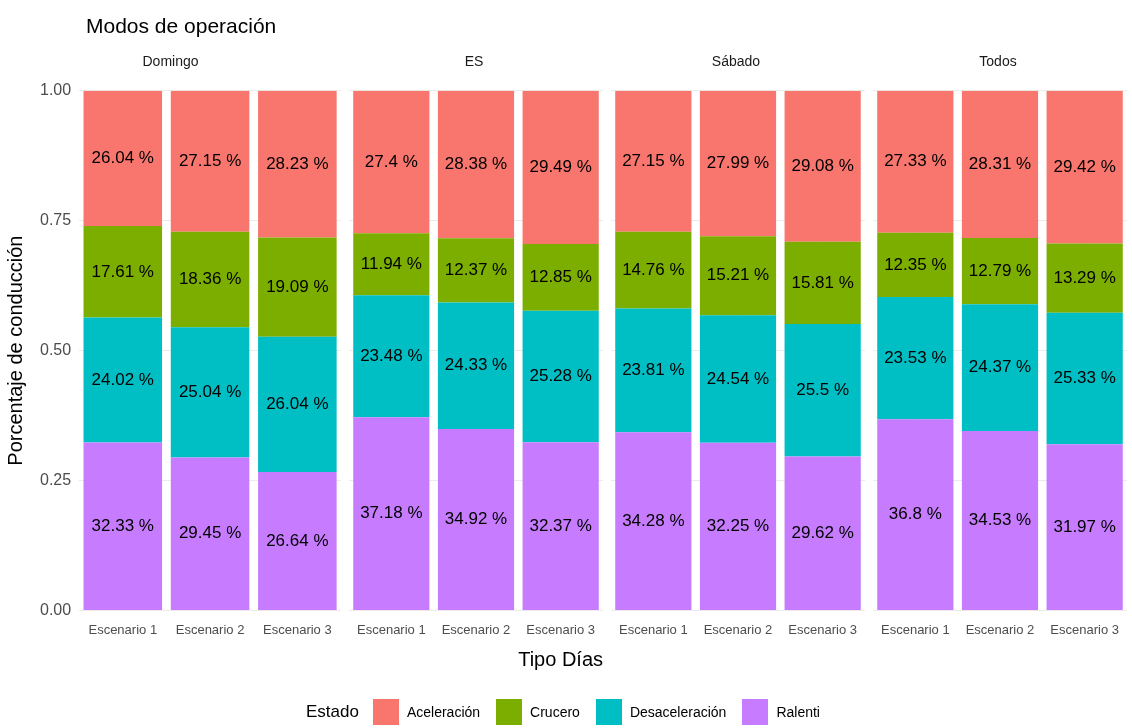 The width and height of the screenshot is (1132, 728). Describe the element at coordinates (56, 609) in the screenshot. I see `y-tick-label: 0.00` at that location.